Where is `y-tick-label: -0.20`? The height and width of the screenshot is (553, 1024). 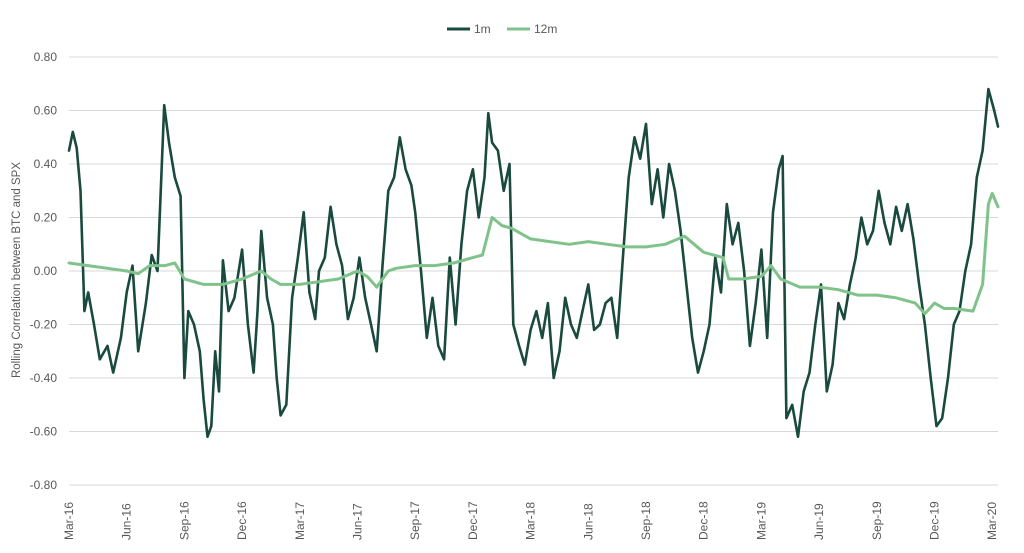
y-tick-label: -0.20 is located at coordinates (44, 325).